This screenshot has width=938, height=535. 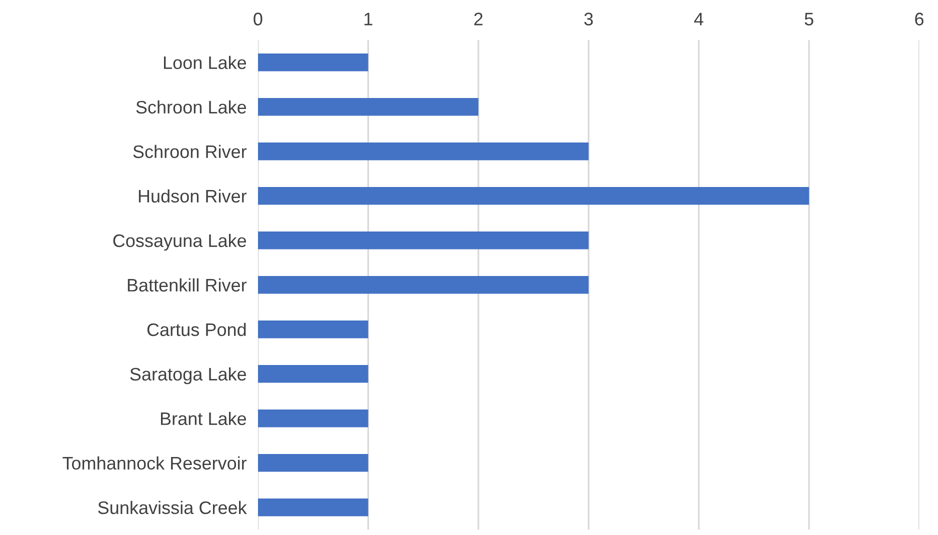 I want to click on y-tick-label: Schroon Lake, so click(x=191, y=107).